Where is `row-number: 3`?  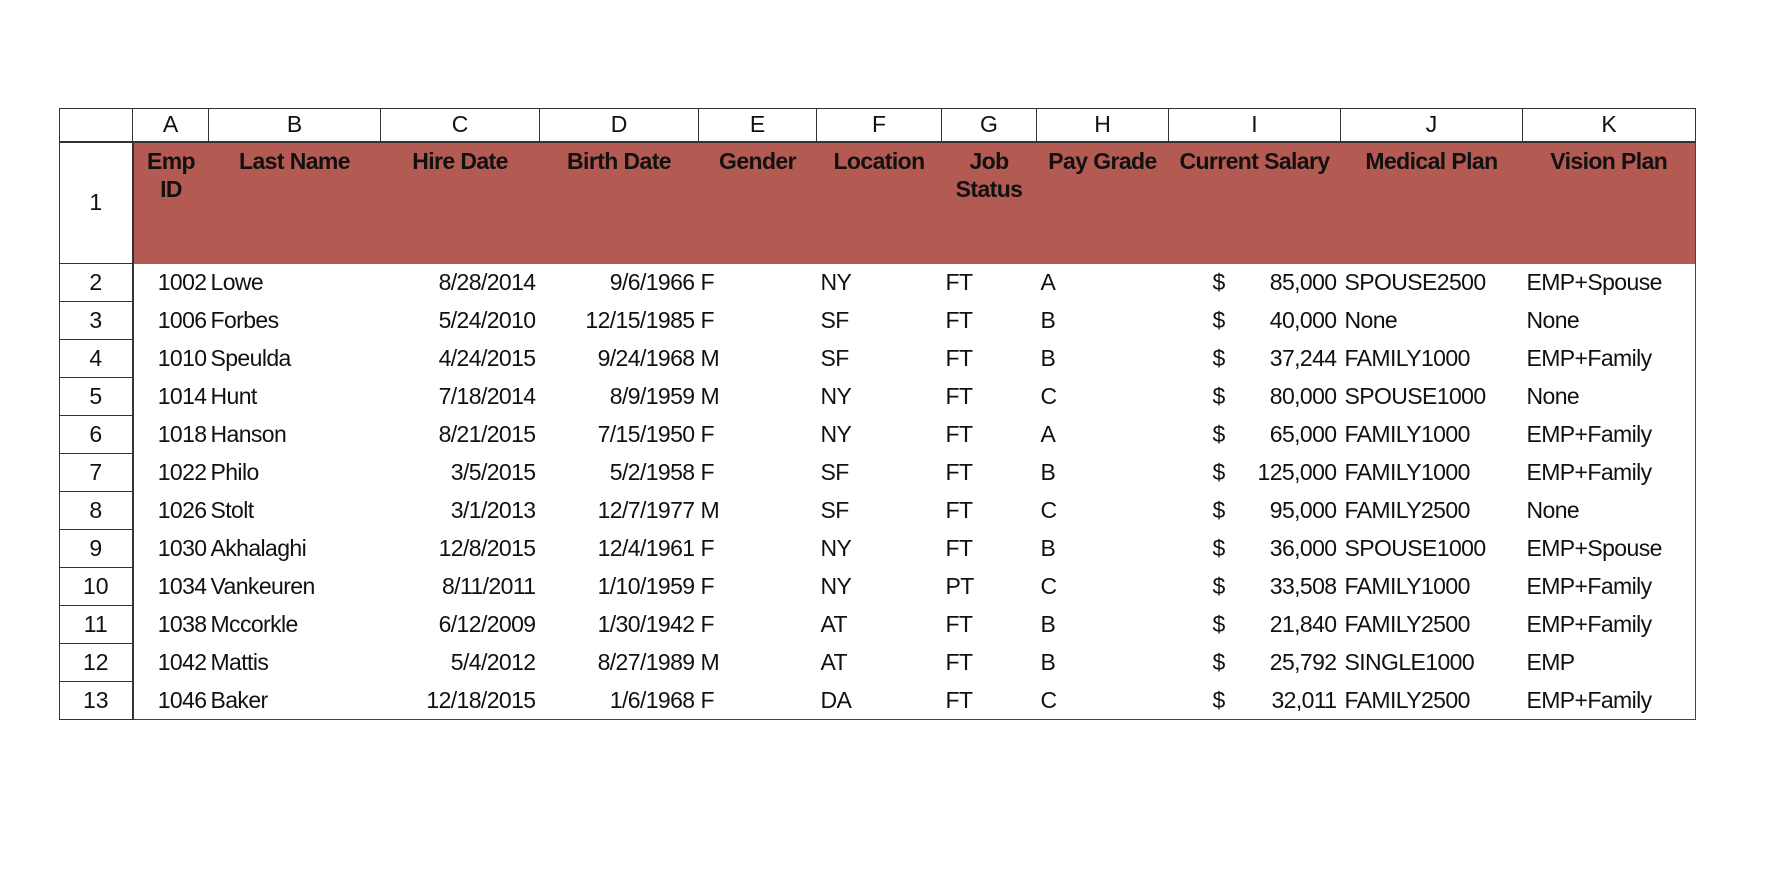 row-number: 3 is located at coordinates (96, 320).